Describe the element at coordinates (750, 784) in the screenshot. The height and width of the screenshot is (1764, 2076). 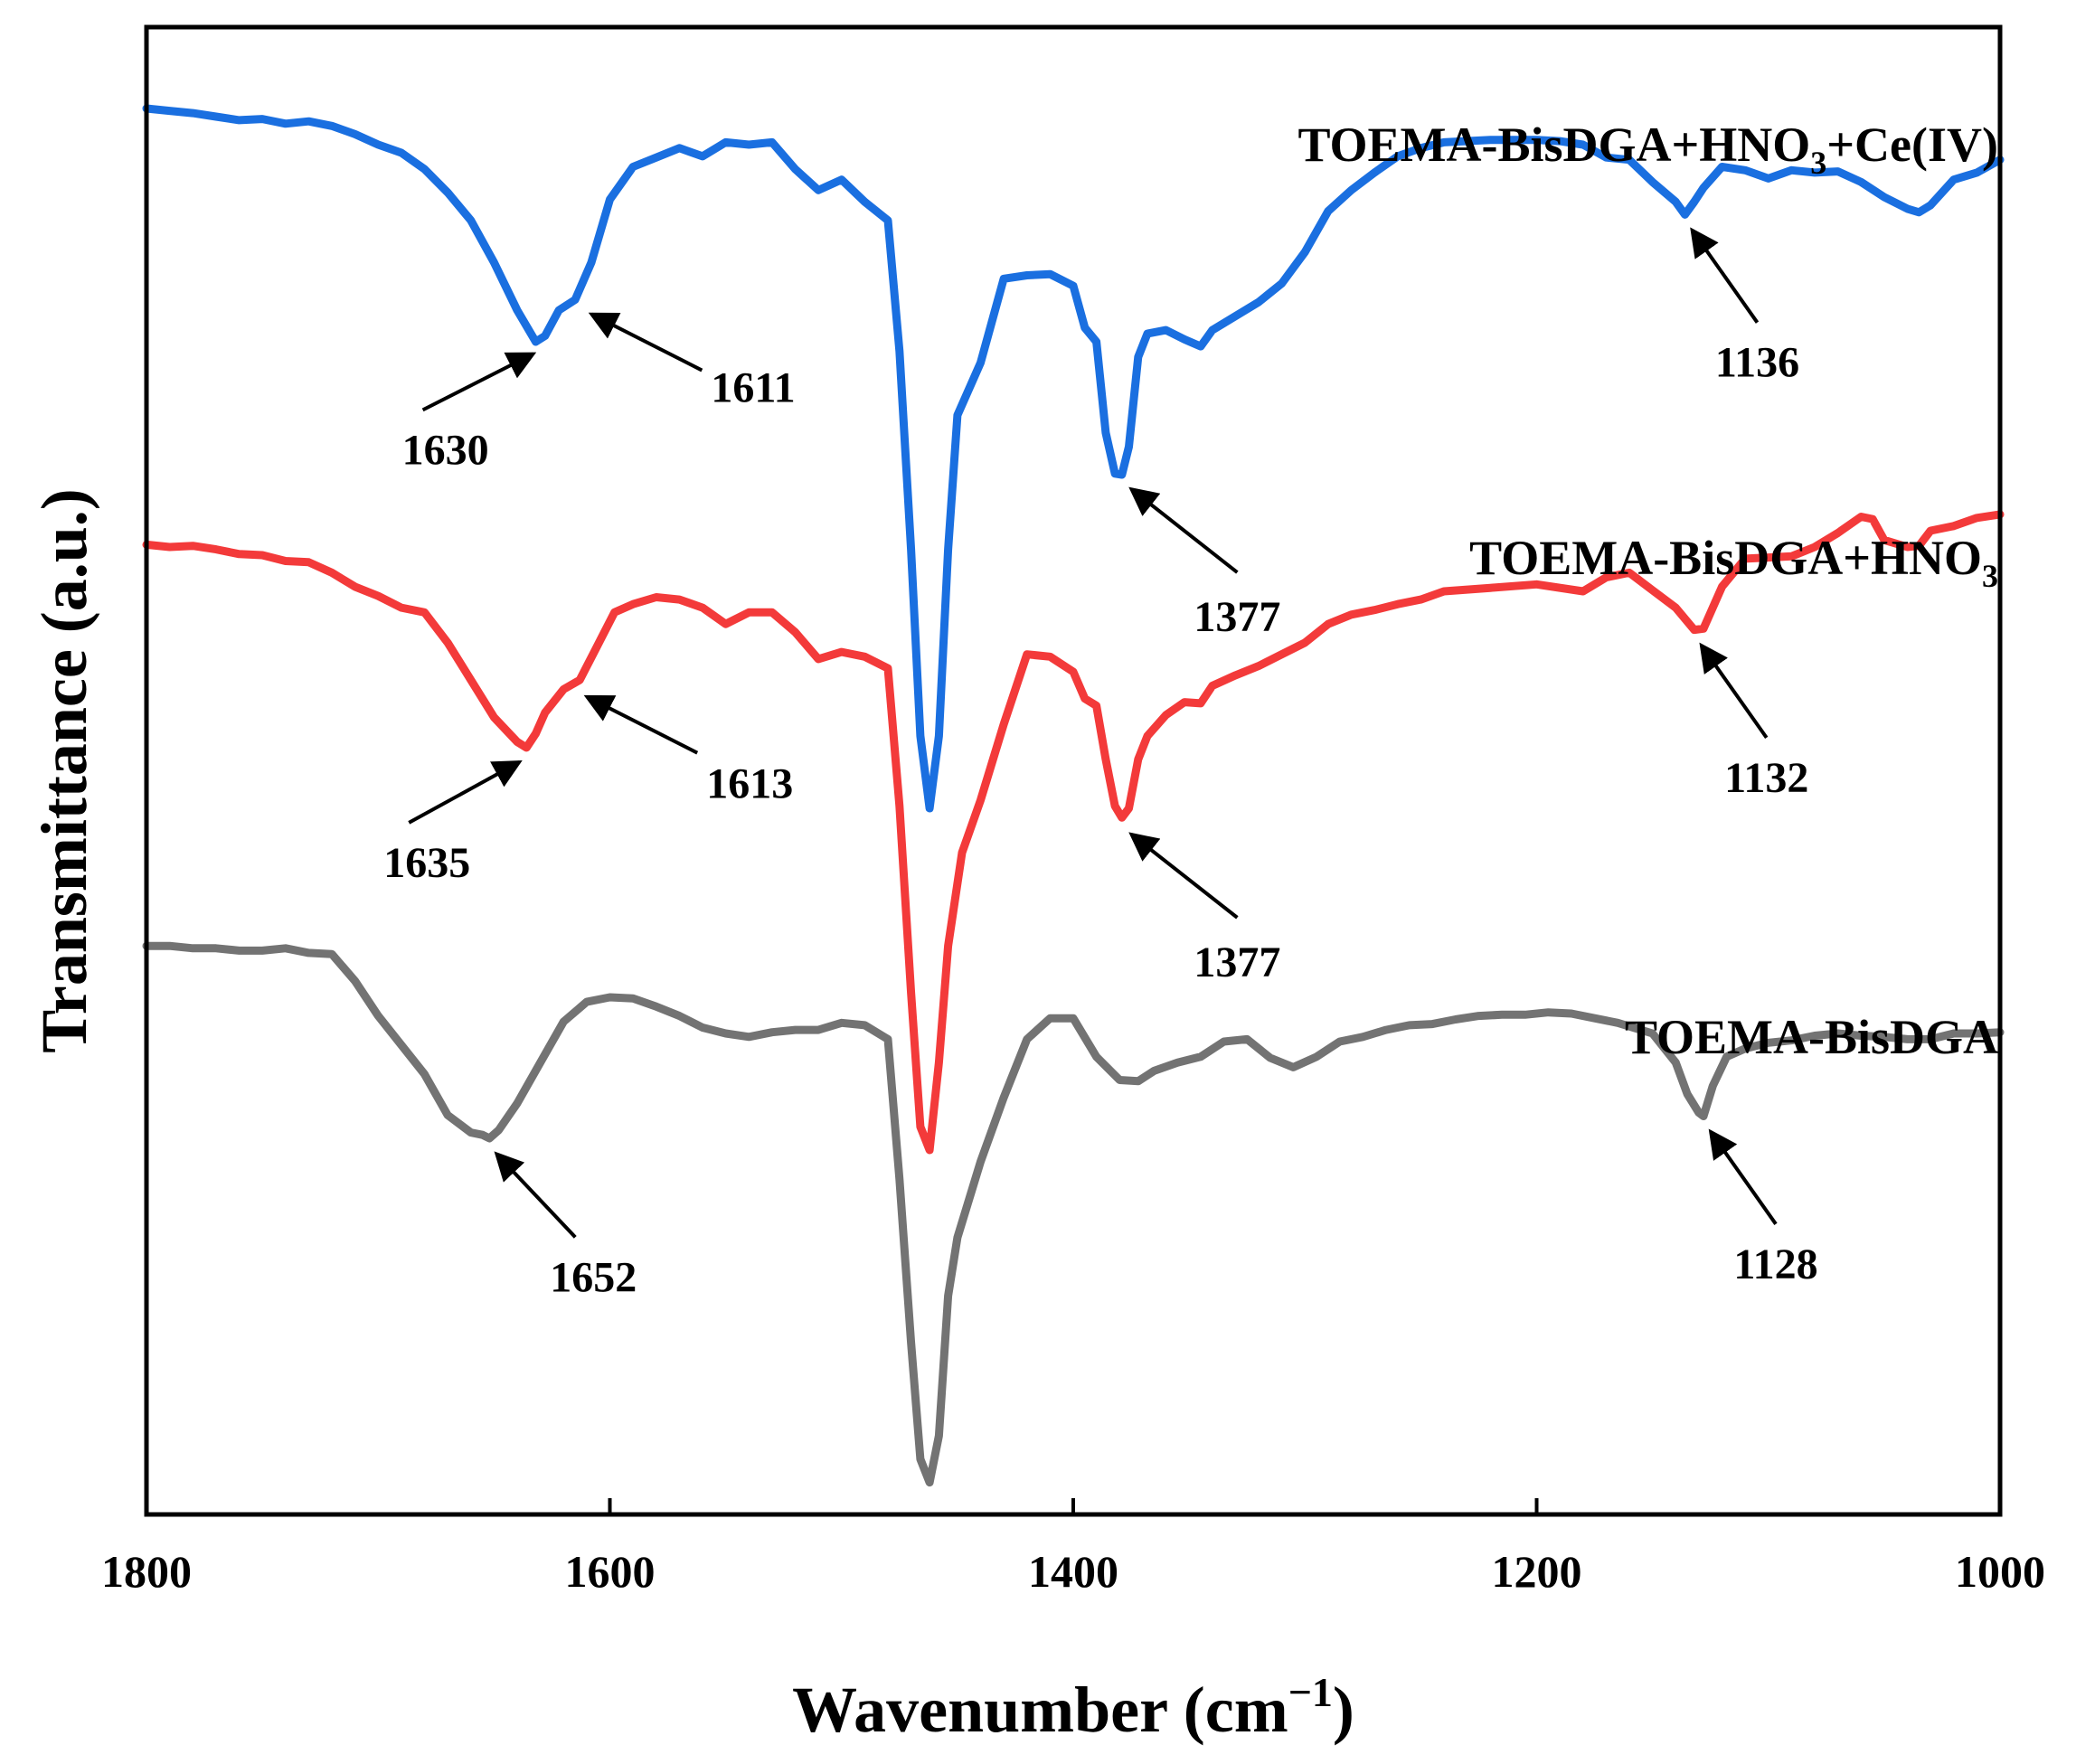
I see `peak-label: 1613` at that location.